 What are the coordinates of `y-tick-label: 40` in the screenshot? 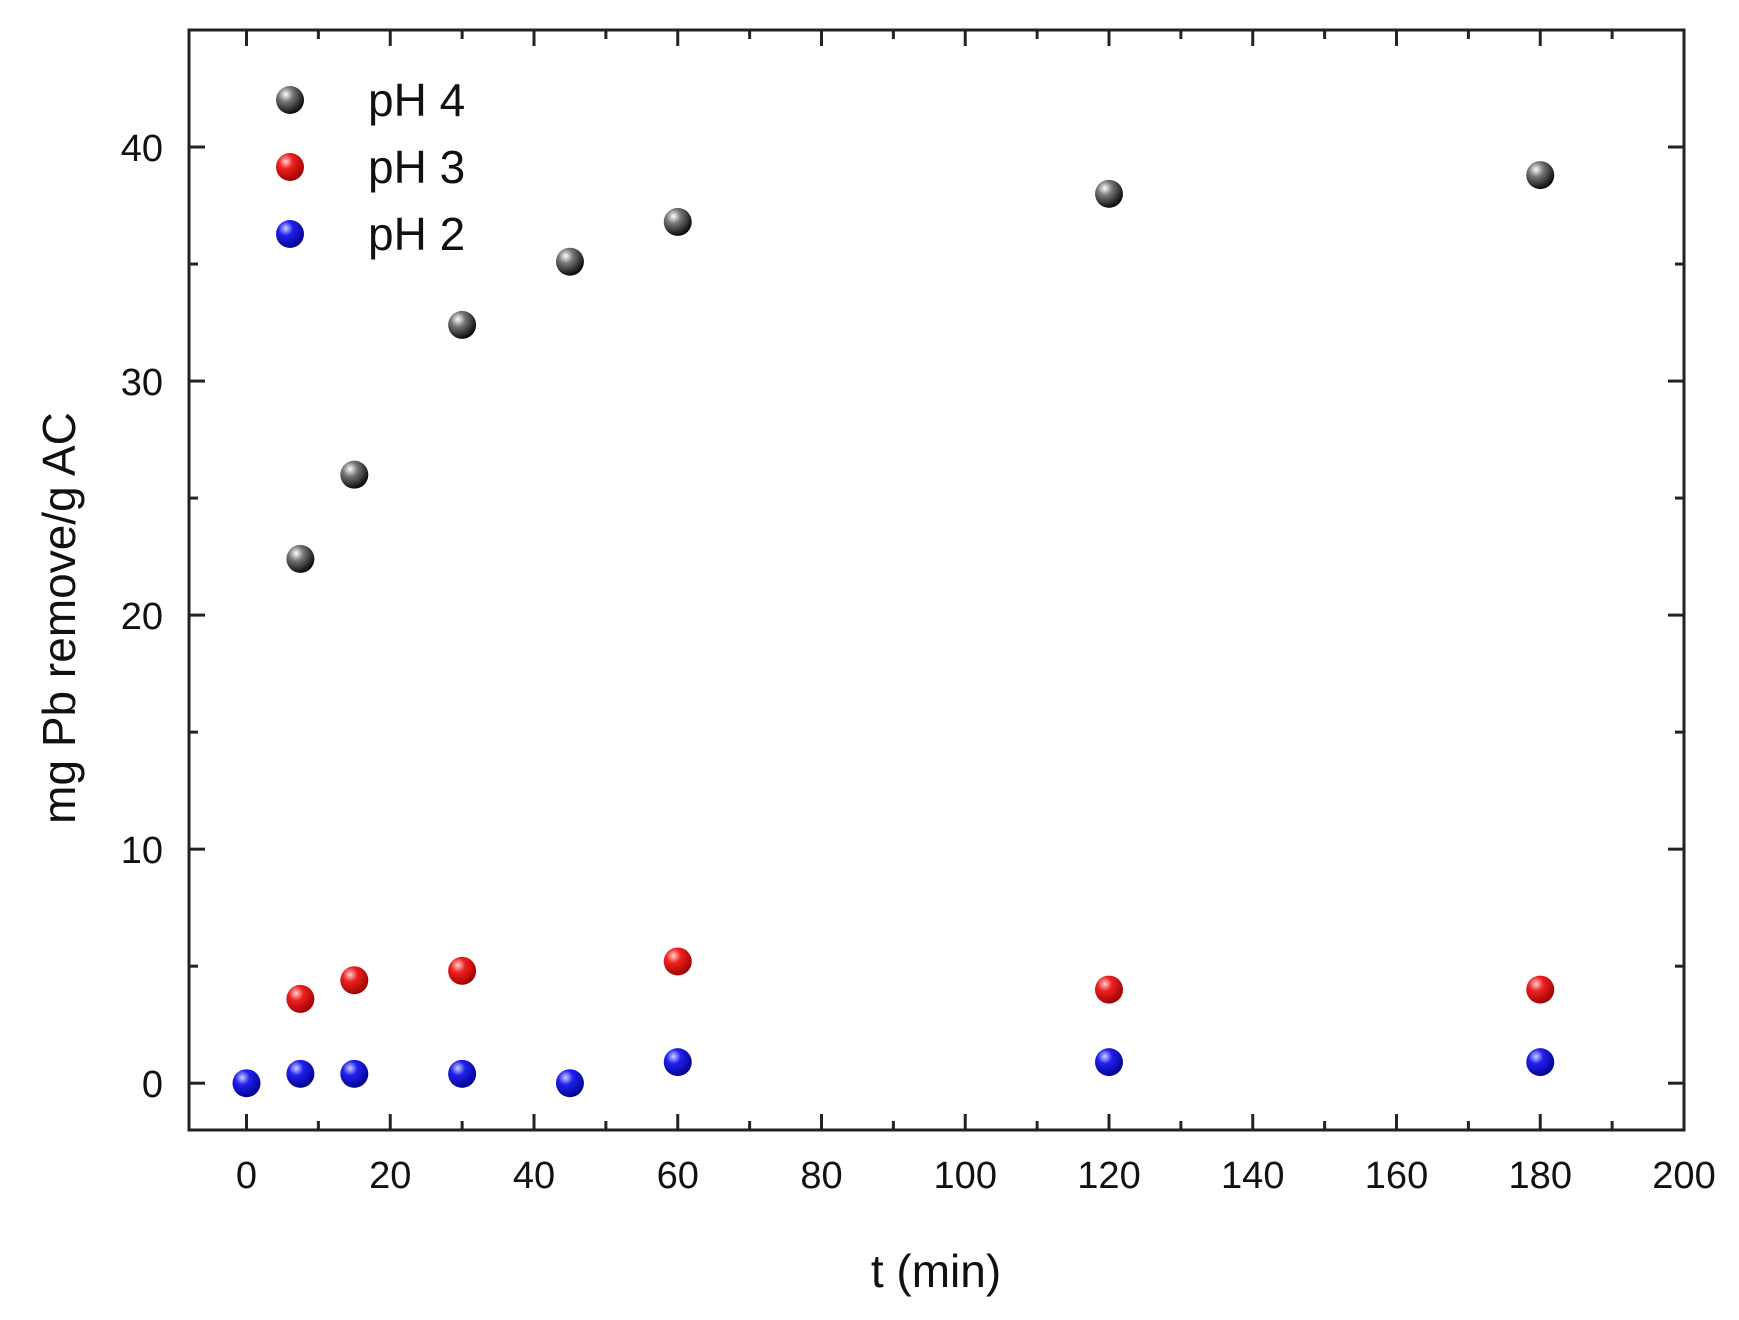 It's located at (142, 149).